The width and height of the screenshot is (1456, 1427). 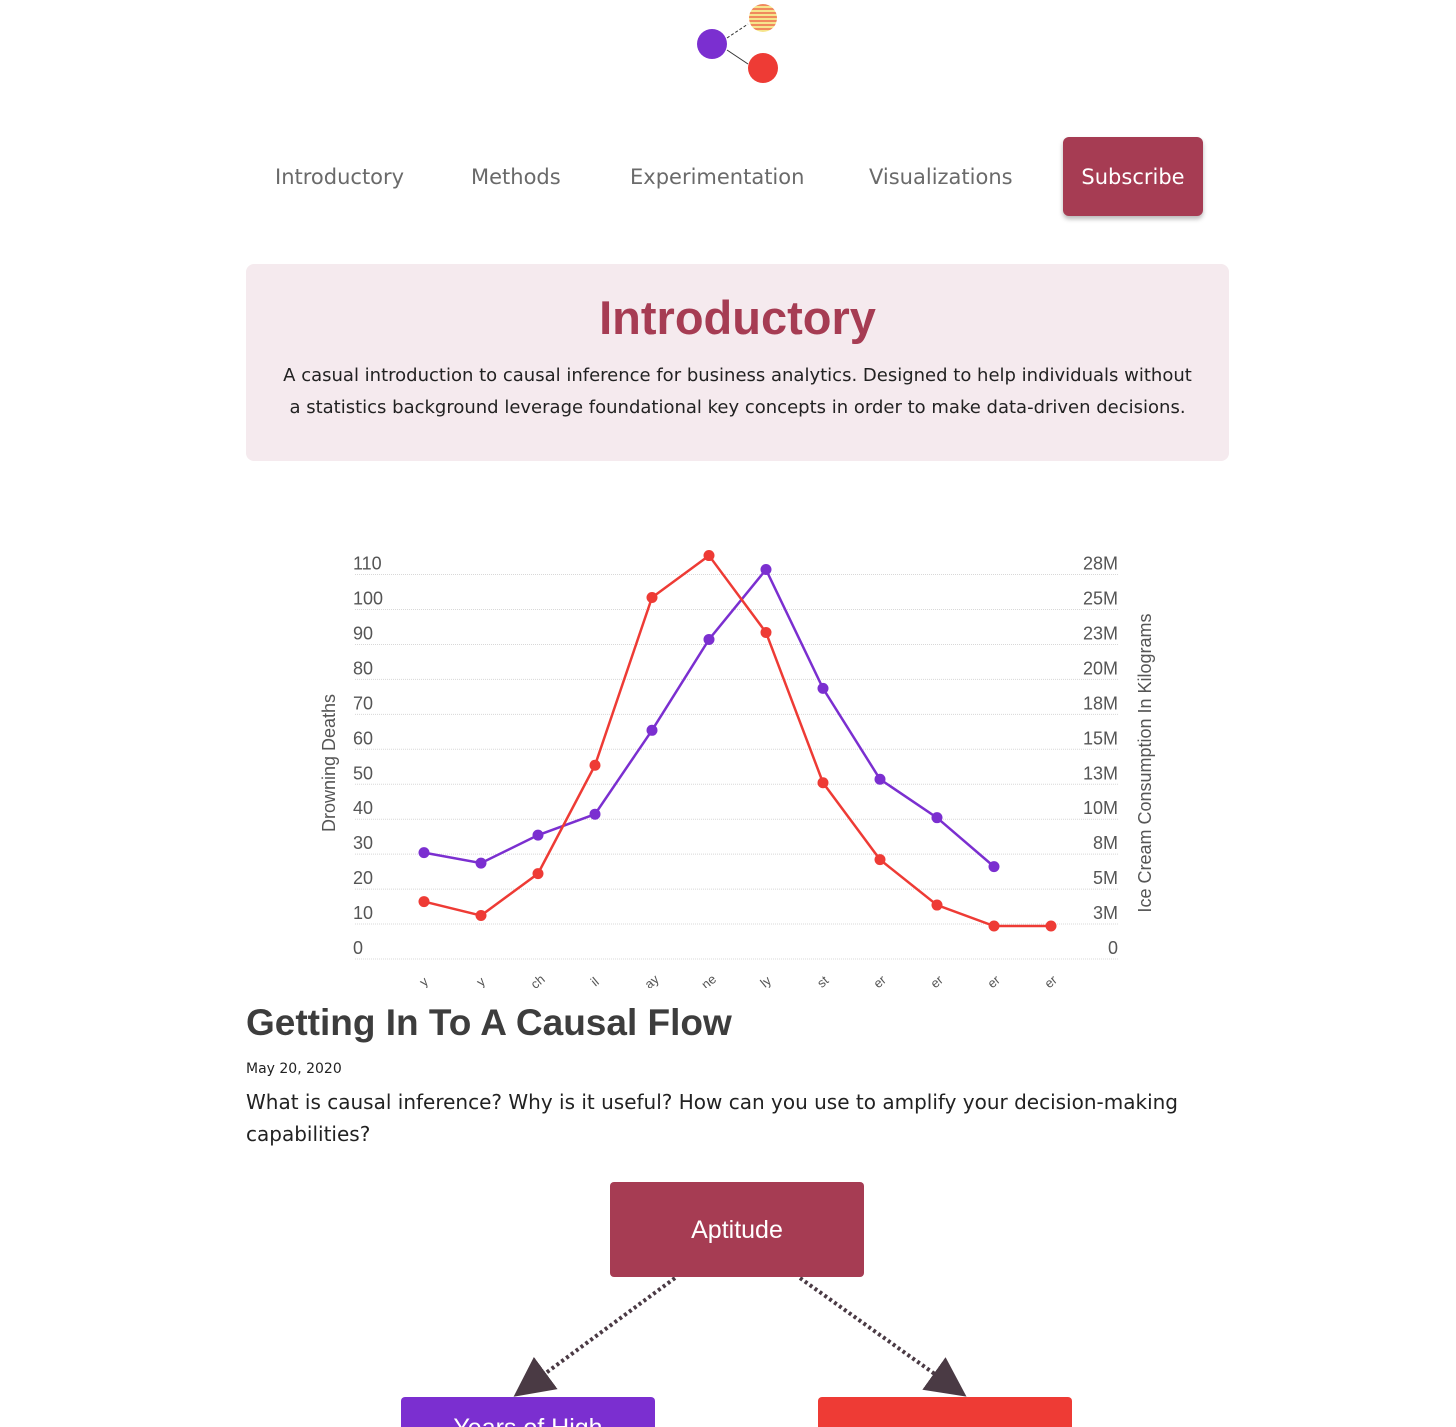 What do you see at coordinates (363, 913) in the screenshot?
I see `left-tick-label: 10` at bounding box center [363, 913].